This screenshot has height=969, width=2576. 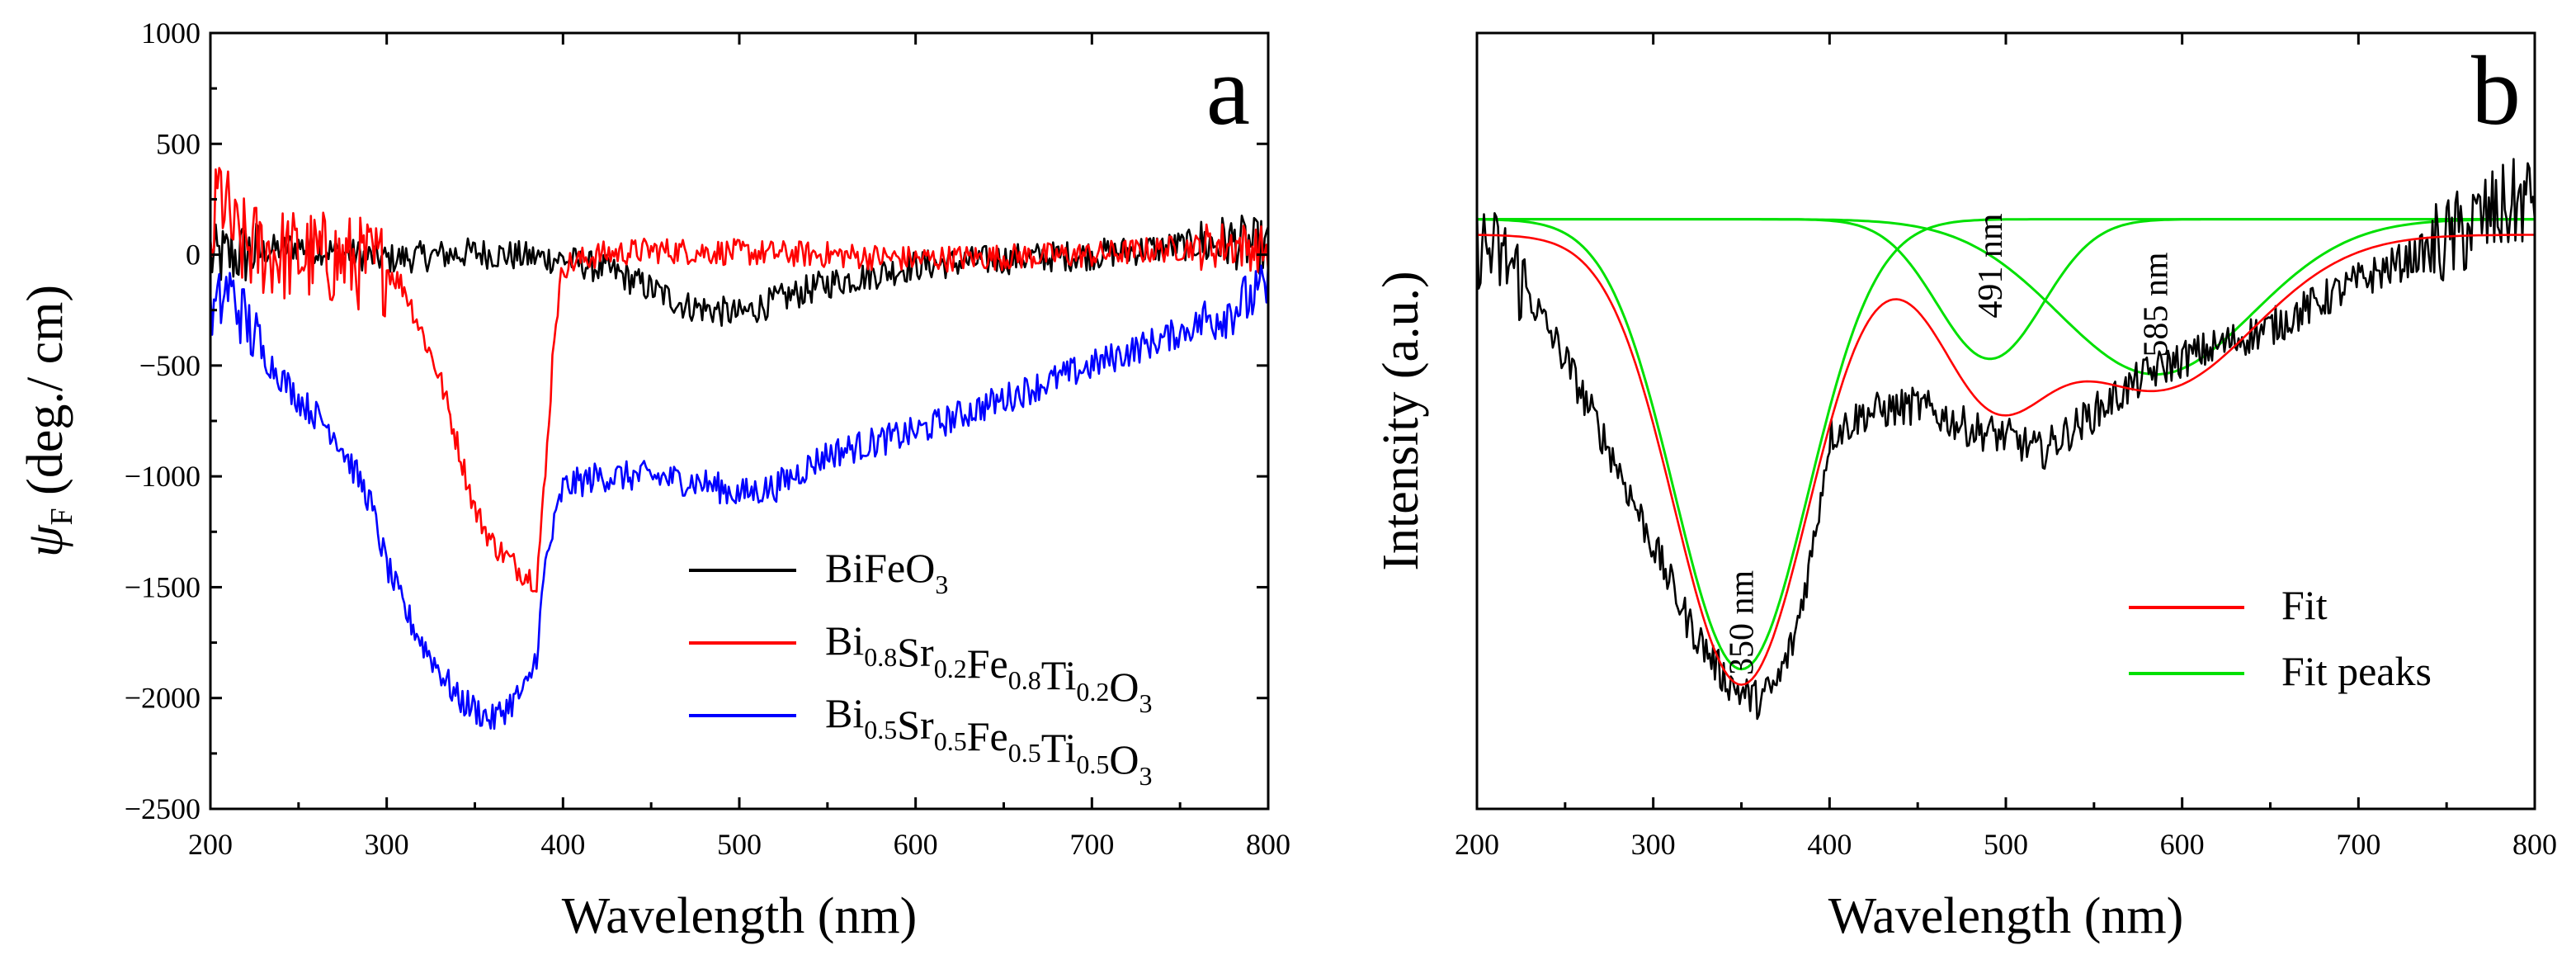 What do you see at coordinates (989, 740) in the screenshot?
I see `panel-a-legend-label-2: Bi0.5Sr0.5Fe0.5Ti0.5O3` at bounding box center [989, 740].